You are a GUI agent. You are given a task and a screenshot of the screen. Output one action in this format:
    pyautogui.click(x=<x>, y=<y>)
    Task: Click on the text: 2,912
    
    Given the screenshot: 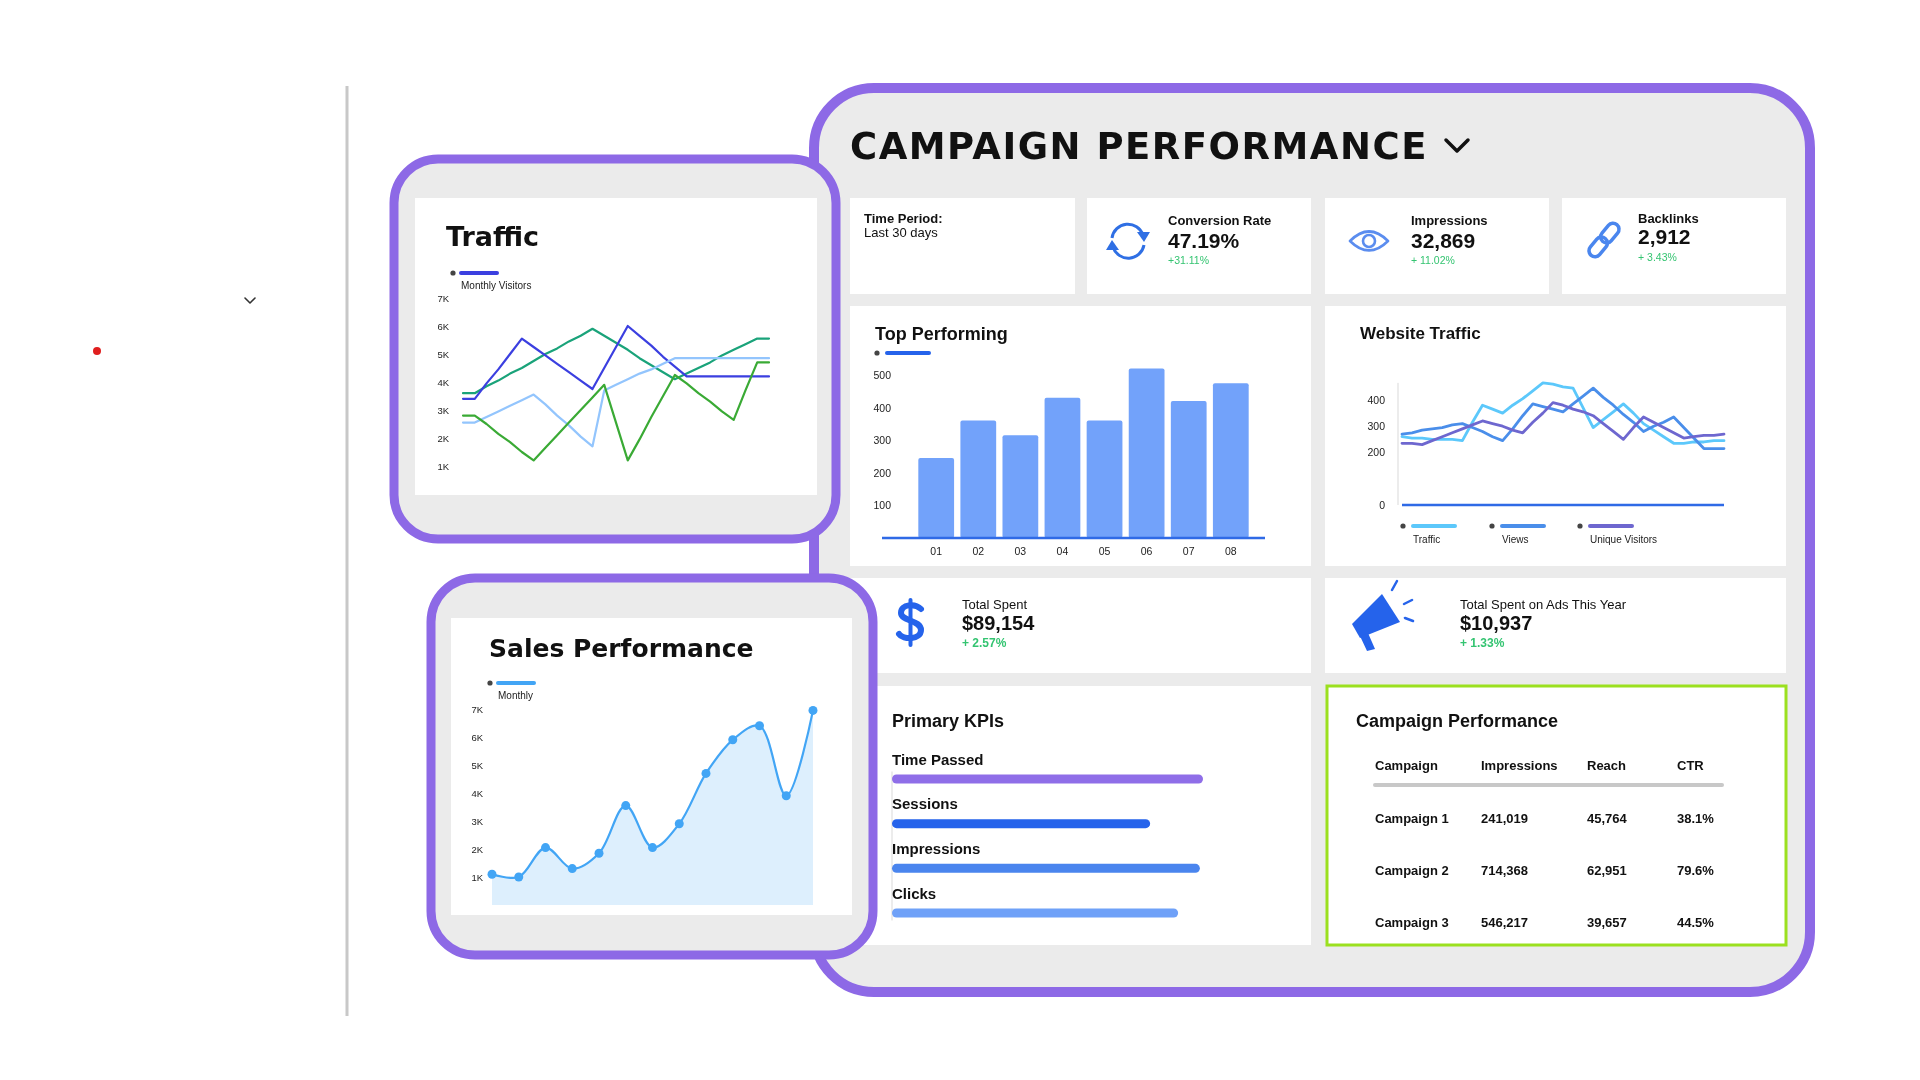 What is the action you would take?
    pyautogui.click(x=1664, y=236)
    